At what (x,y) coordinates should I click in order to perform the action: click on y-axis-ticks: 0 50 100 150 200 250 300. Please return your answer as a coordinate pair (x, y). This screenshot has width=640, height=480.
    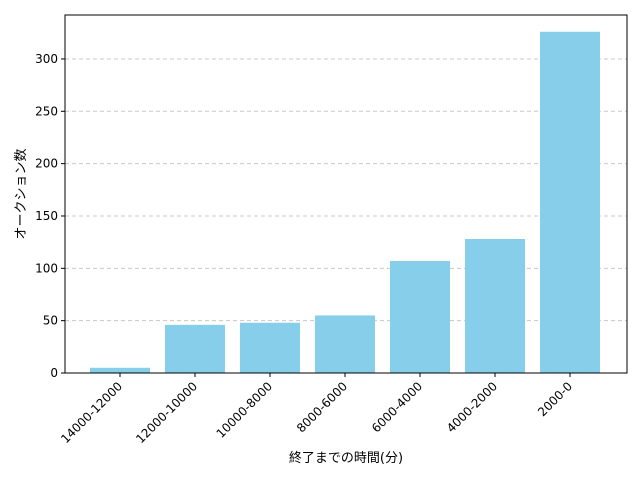
    Looking at the image, I should click on (50, 216).